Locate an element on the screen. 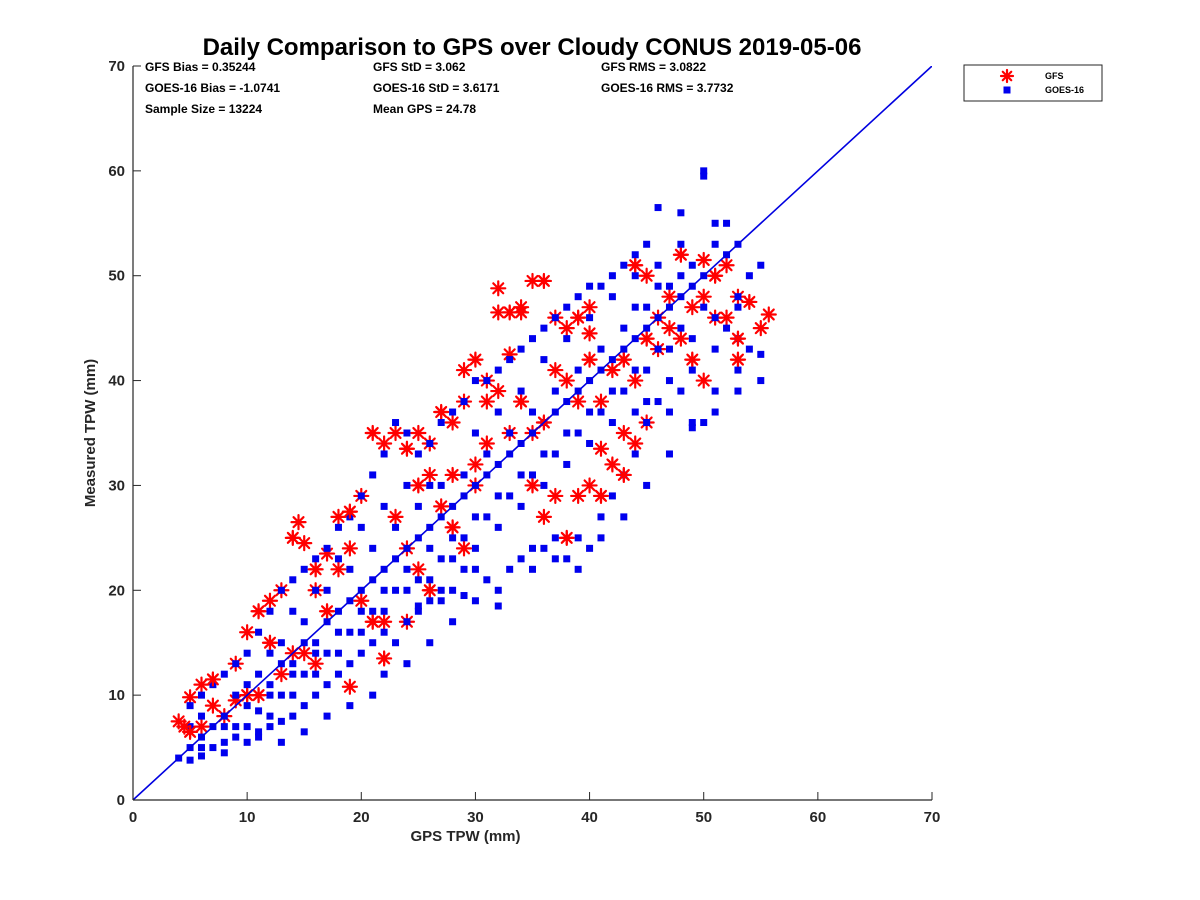 This screenshot has height=900, width=1200. legend-gfs-marker is located at coordinates (1007, 76).